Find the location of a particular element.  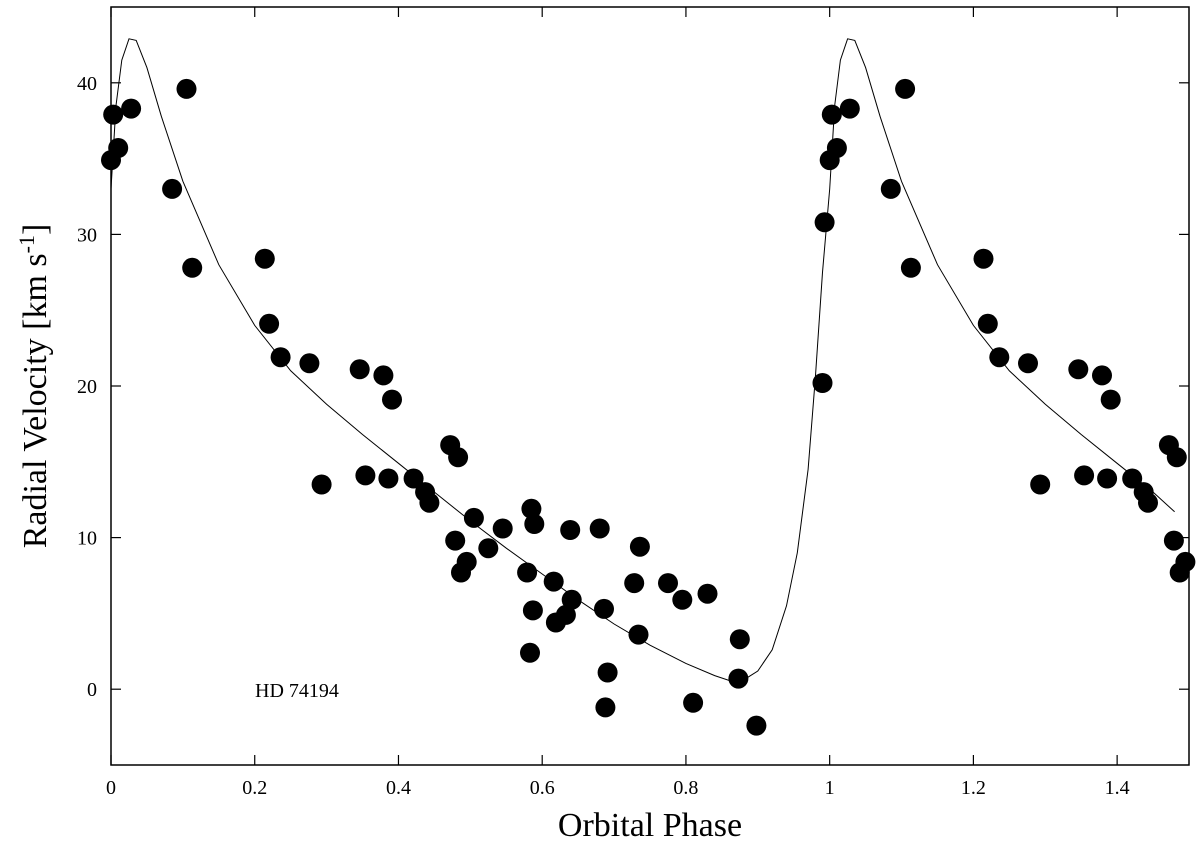

x-tick-label: 1.4 is located at coordinates (1117, 788).